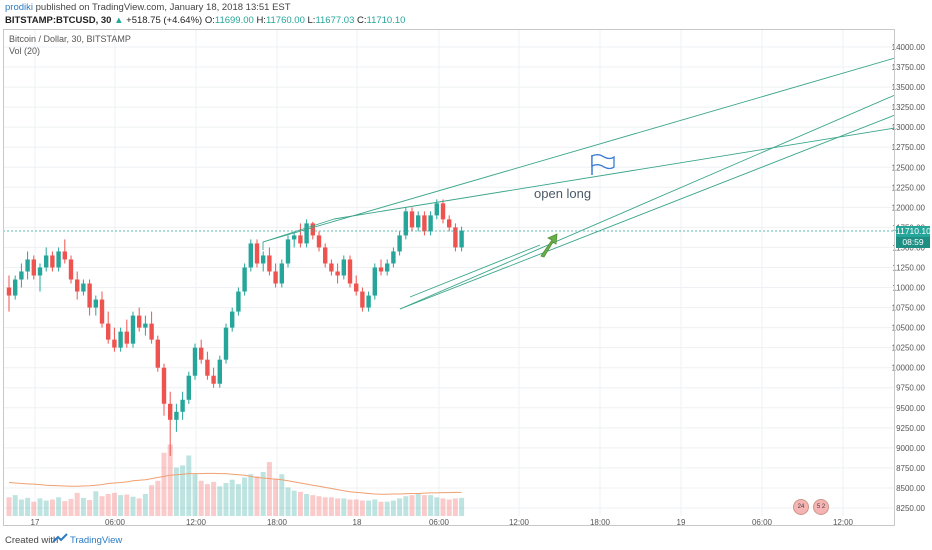  What do you see at coordinates (164, 20) in the screenshot?
I see `change-value: +518.75 (+4.64%)` at bounding box center [164, 20].